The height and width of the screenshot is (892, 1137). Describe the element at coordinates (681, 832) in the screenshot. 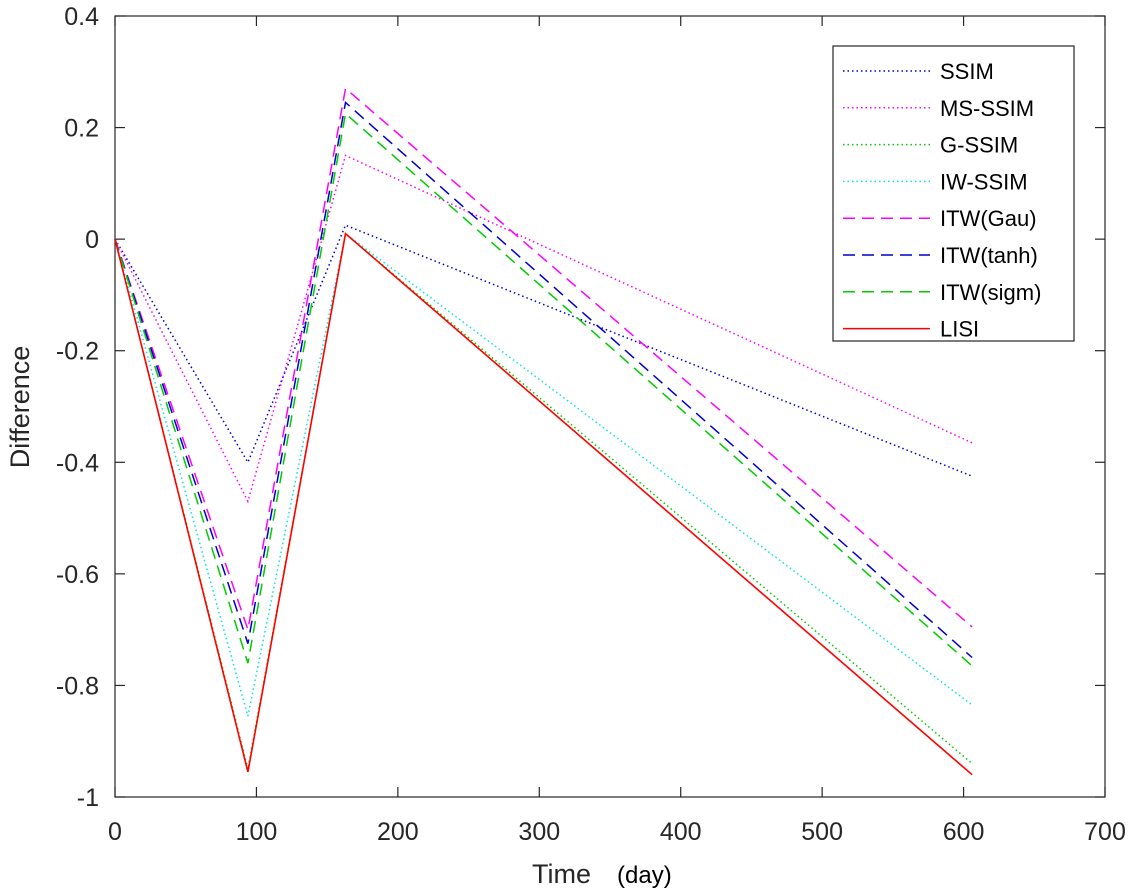

I see `x-tick-label: 400` at that location.